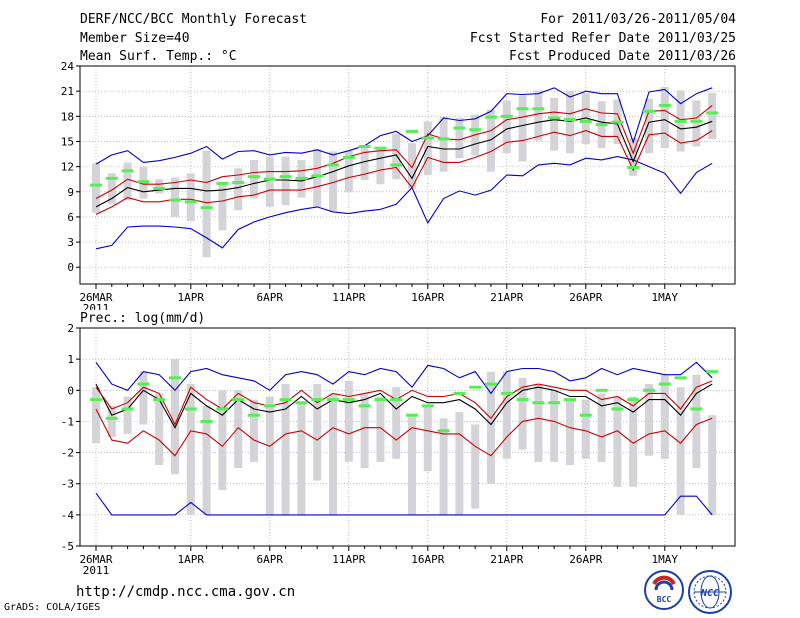 Image resolution: width=800 pixels, height=618 pixels. I want to click on prec-xtick-label: 26APR, so click(585, 559).